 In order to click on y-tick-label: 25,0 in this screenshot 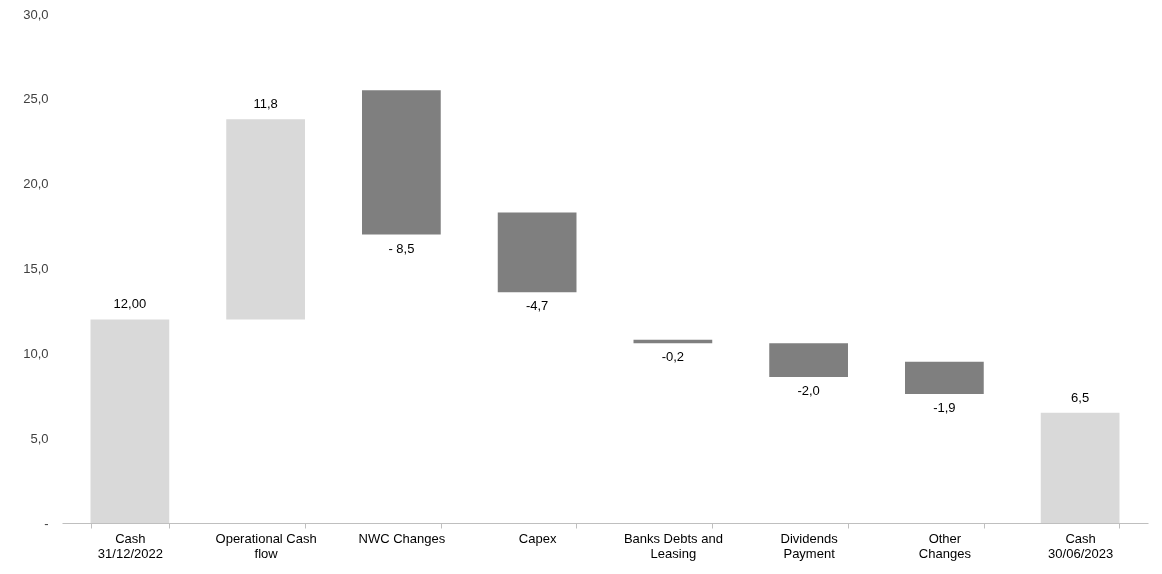, I will do `click(36, 99)`.